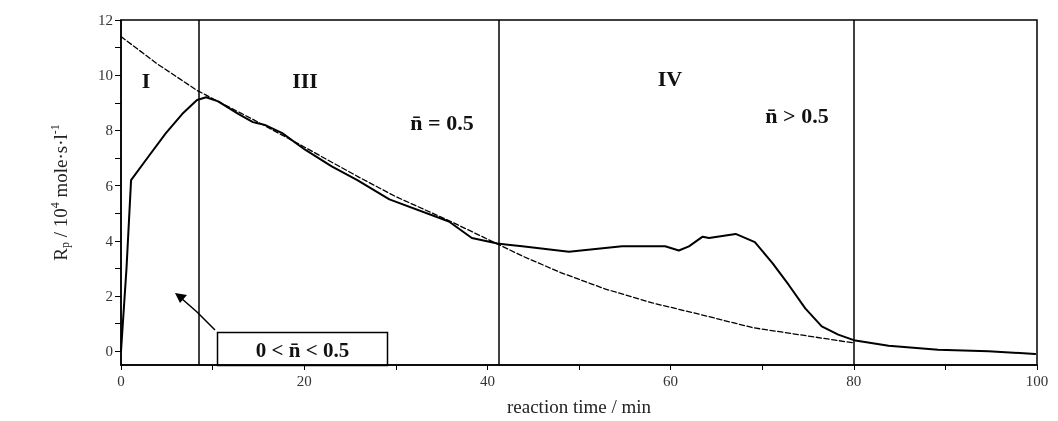 The height and width of the screenshot is (421, 1058). Describe the element at coordinates (109, 296) in the screenshot. I see `y-tick-label: 2` at that location.